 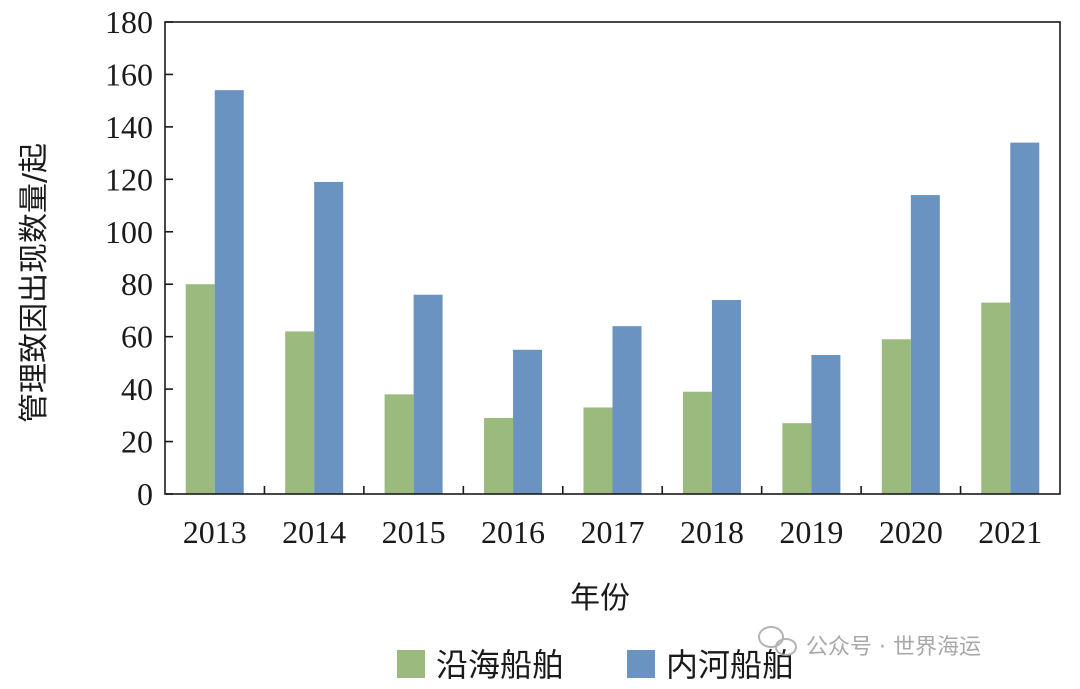 I want to click on y-tick-label: 120, so click(x=129, y=179).